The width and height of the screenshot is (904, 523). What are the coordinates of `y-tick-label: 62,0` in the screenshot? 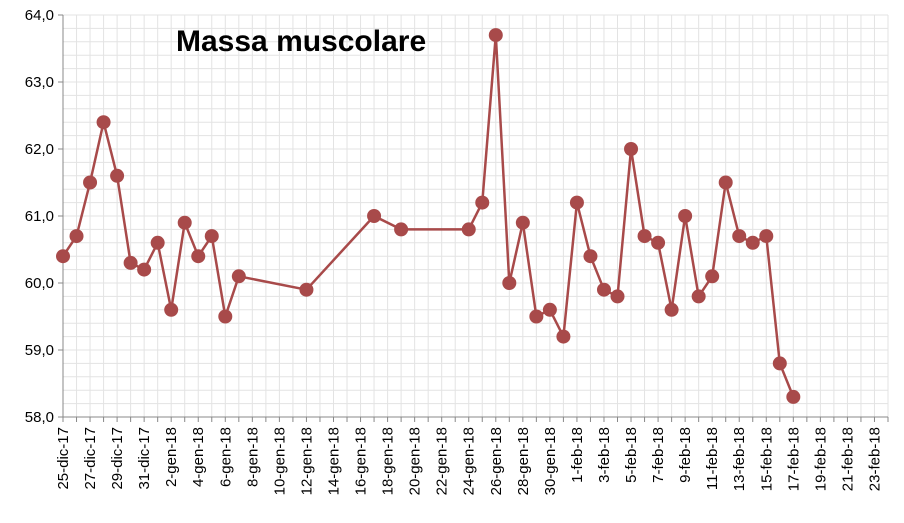 It's located at (39, 149).